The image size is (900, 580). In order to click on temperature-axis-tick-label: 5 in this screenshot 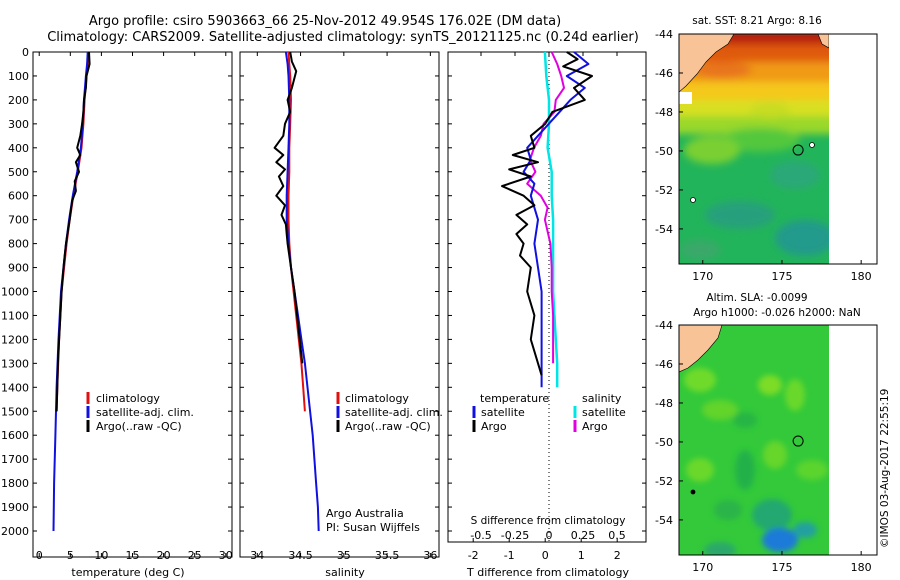, I will do `click(70, 555)`.